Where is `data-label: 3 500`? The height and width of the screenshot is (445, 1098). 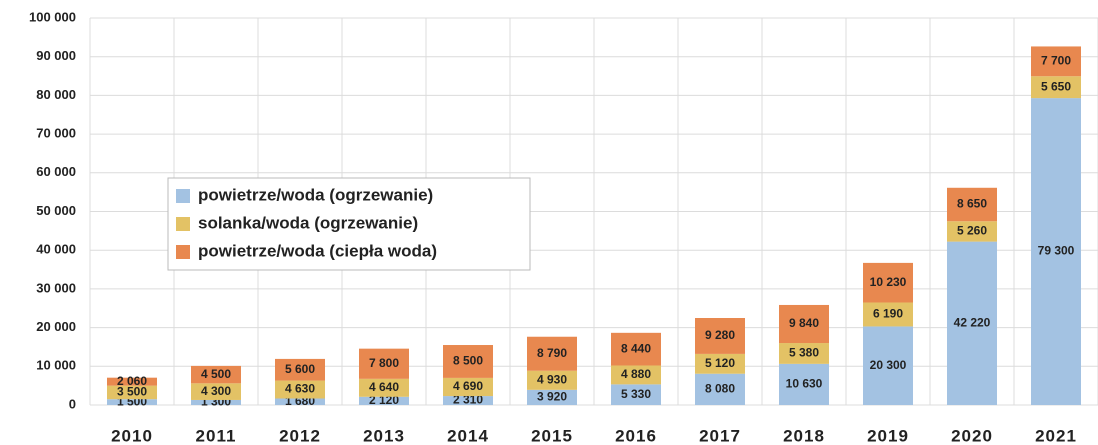 data-label: 3 500 is located at coordinates (132, 392).